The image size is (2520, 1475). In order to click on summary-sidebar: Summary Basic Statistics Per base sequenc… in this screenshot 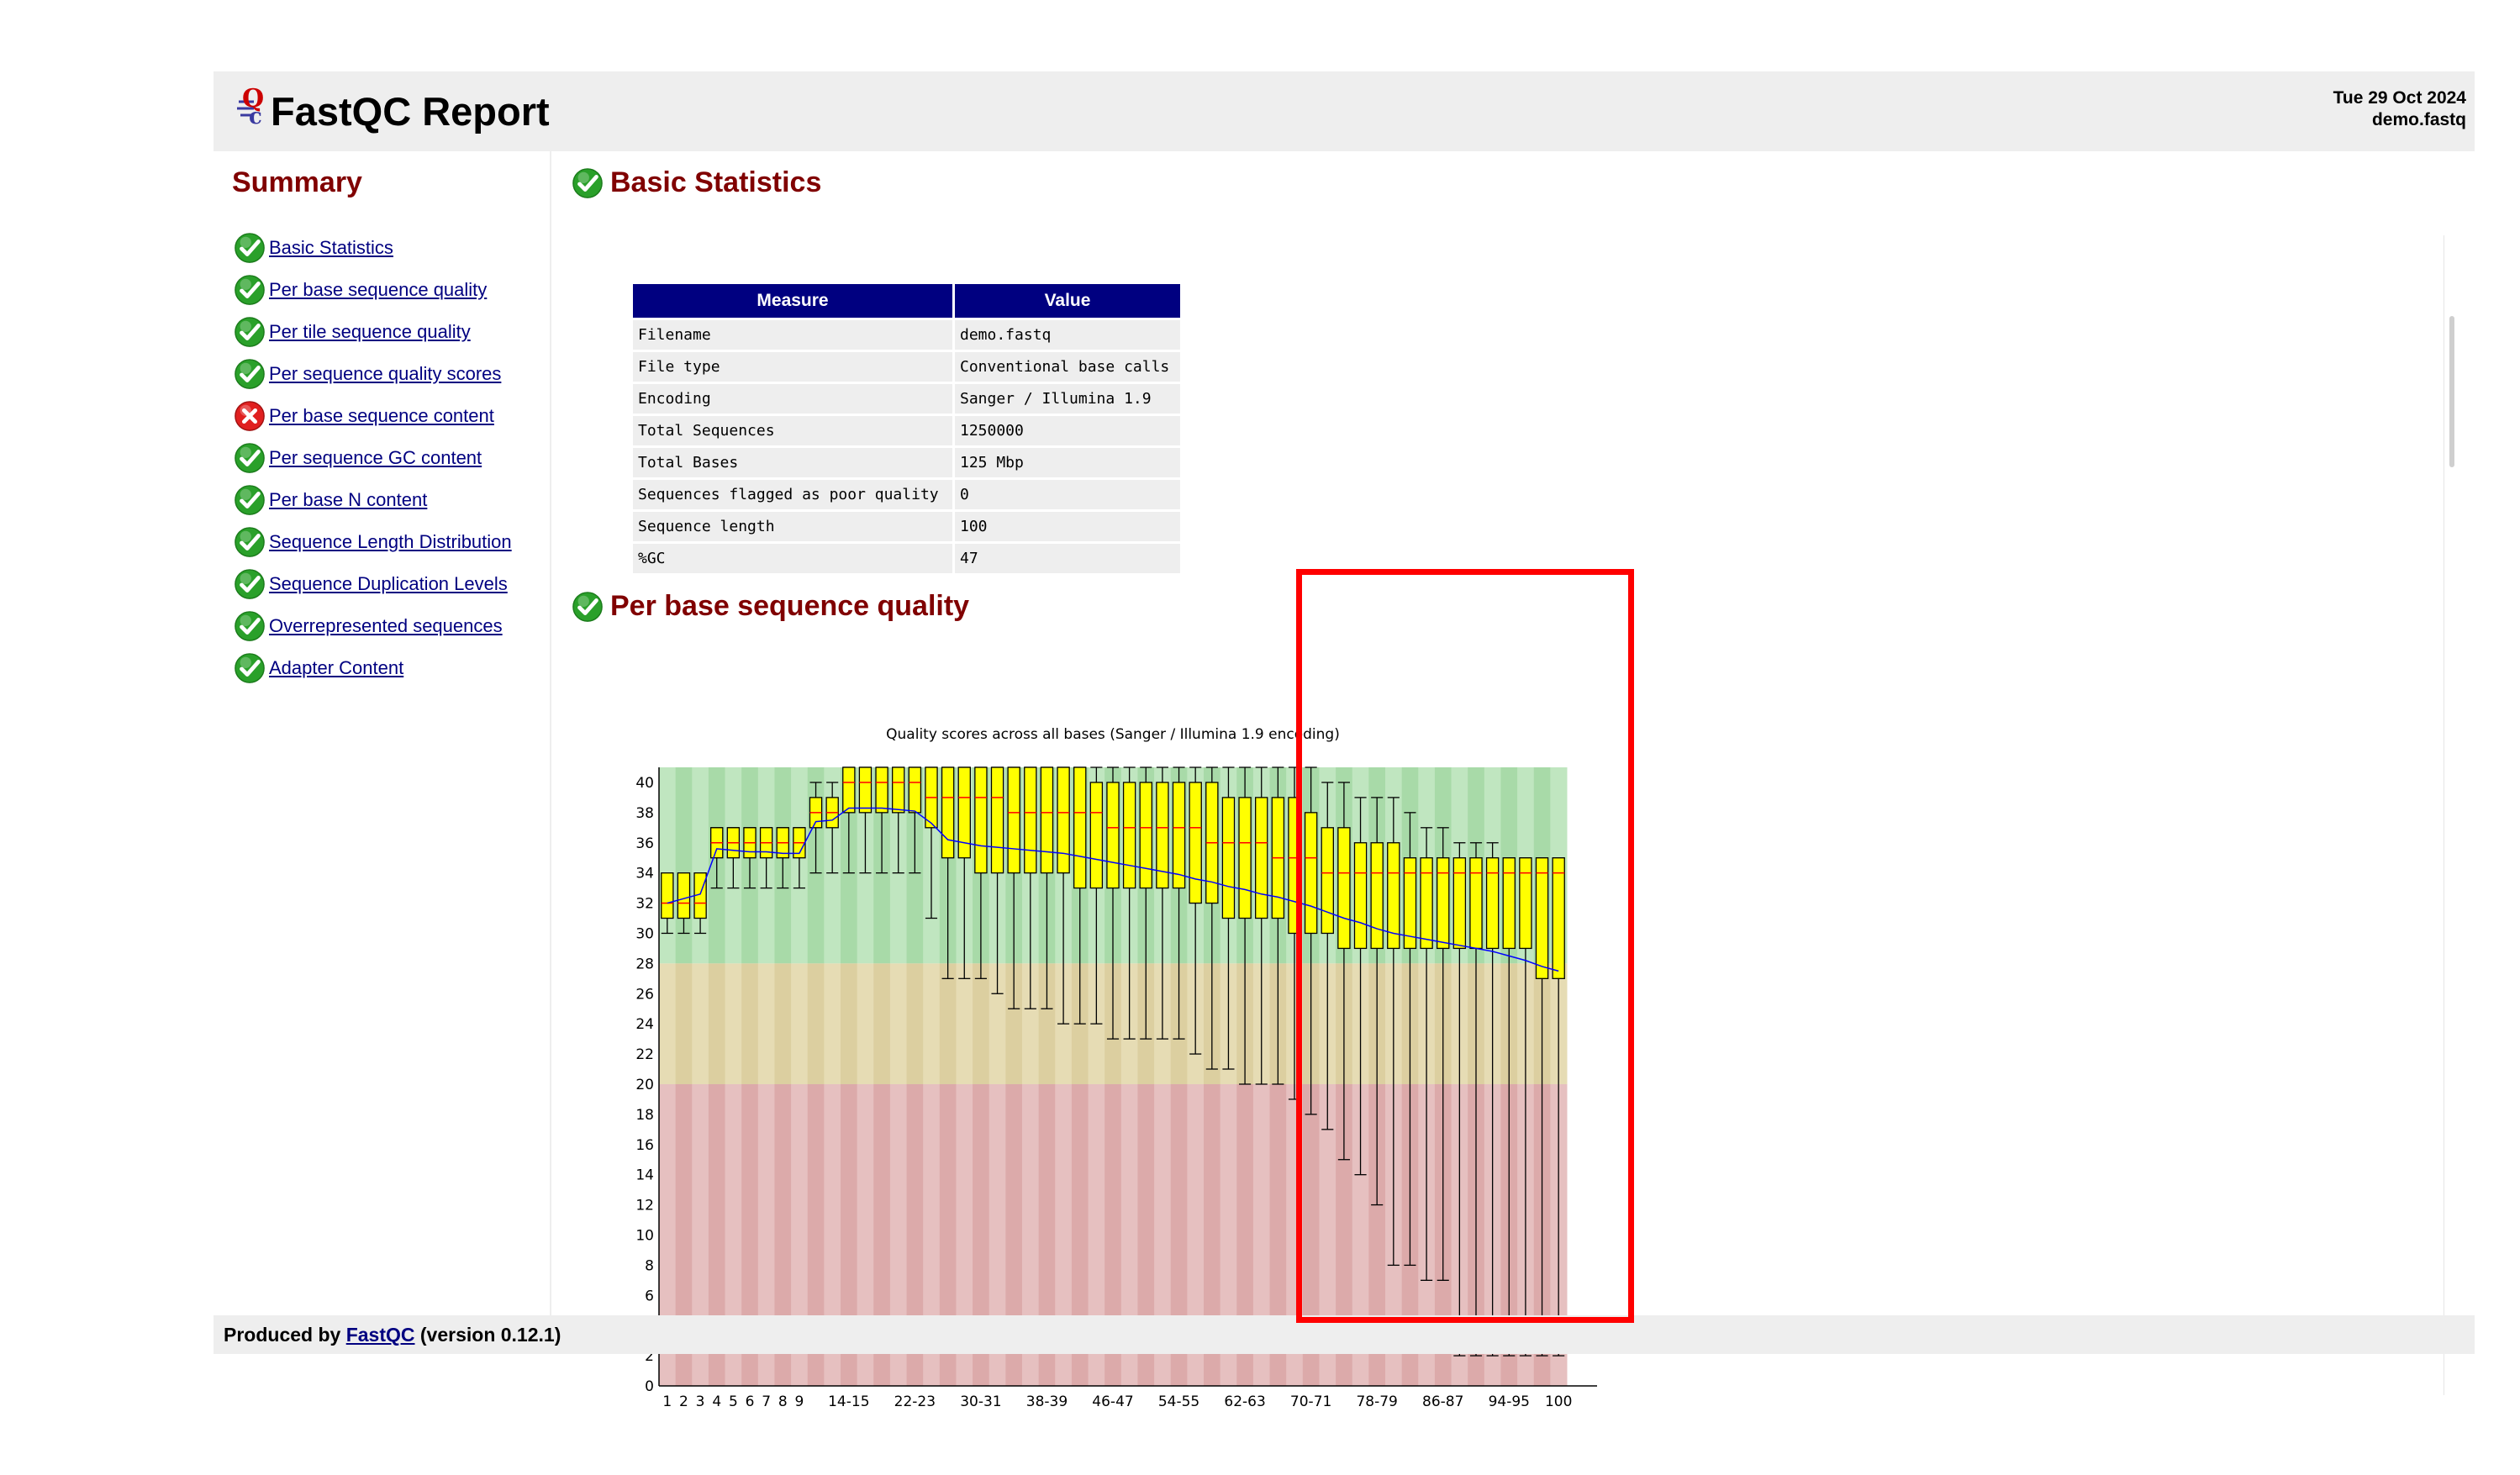, I will do `click(382, 733)`.